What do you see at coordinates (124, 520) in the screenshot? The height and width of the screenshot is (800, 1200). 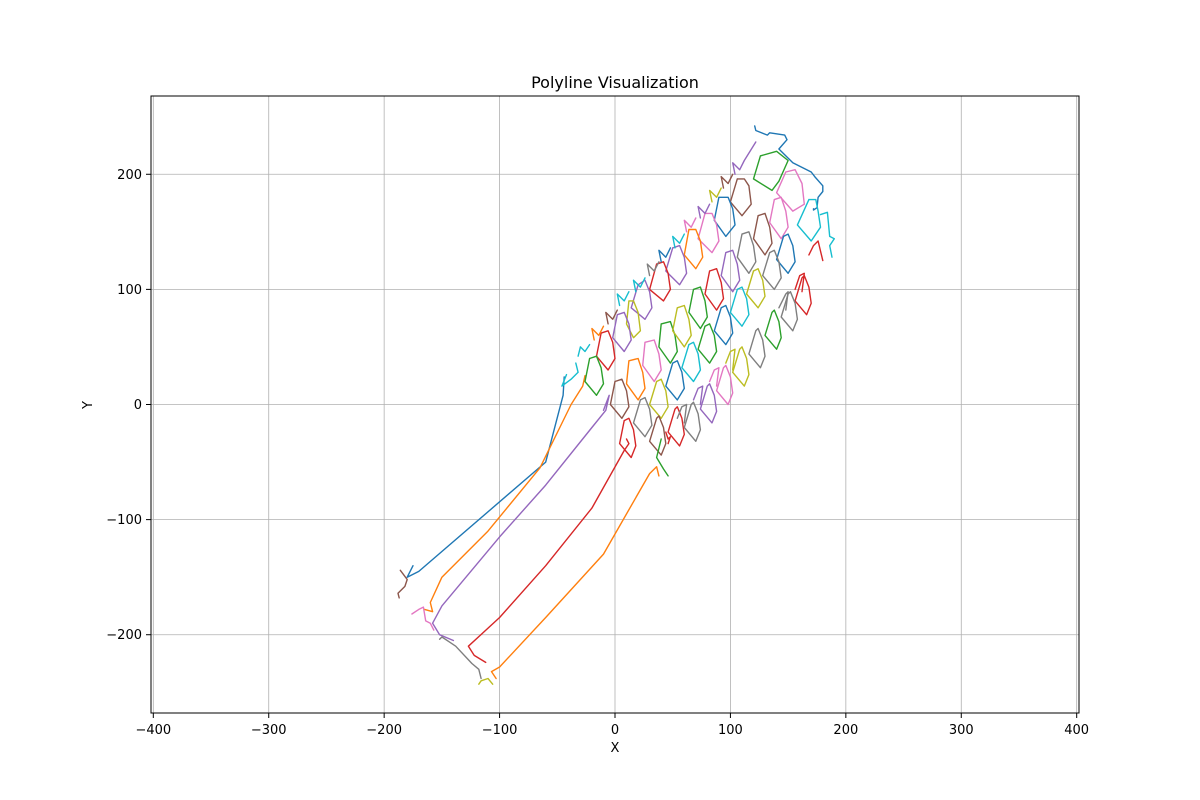 I see `y-tick-label: −100` at bounding box center [124, 520].